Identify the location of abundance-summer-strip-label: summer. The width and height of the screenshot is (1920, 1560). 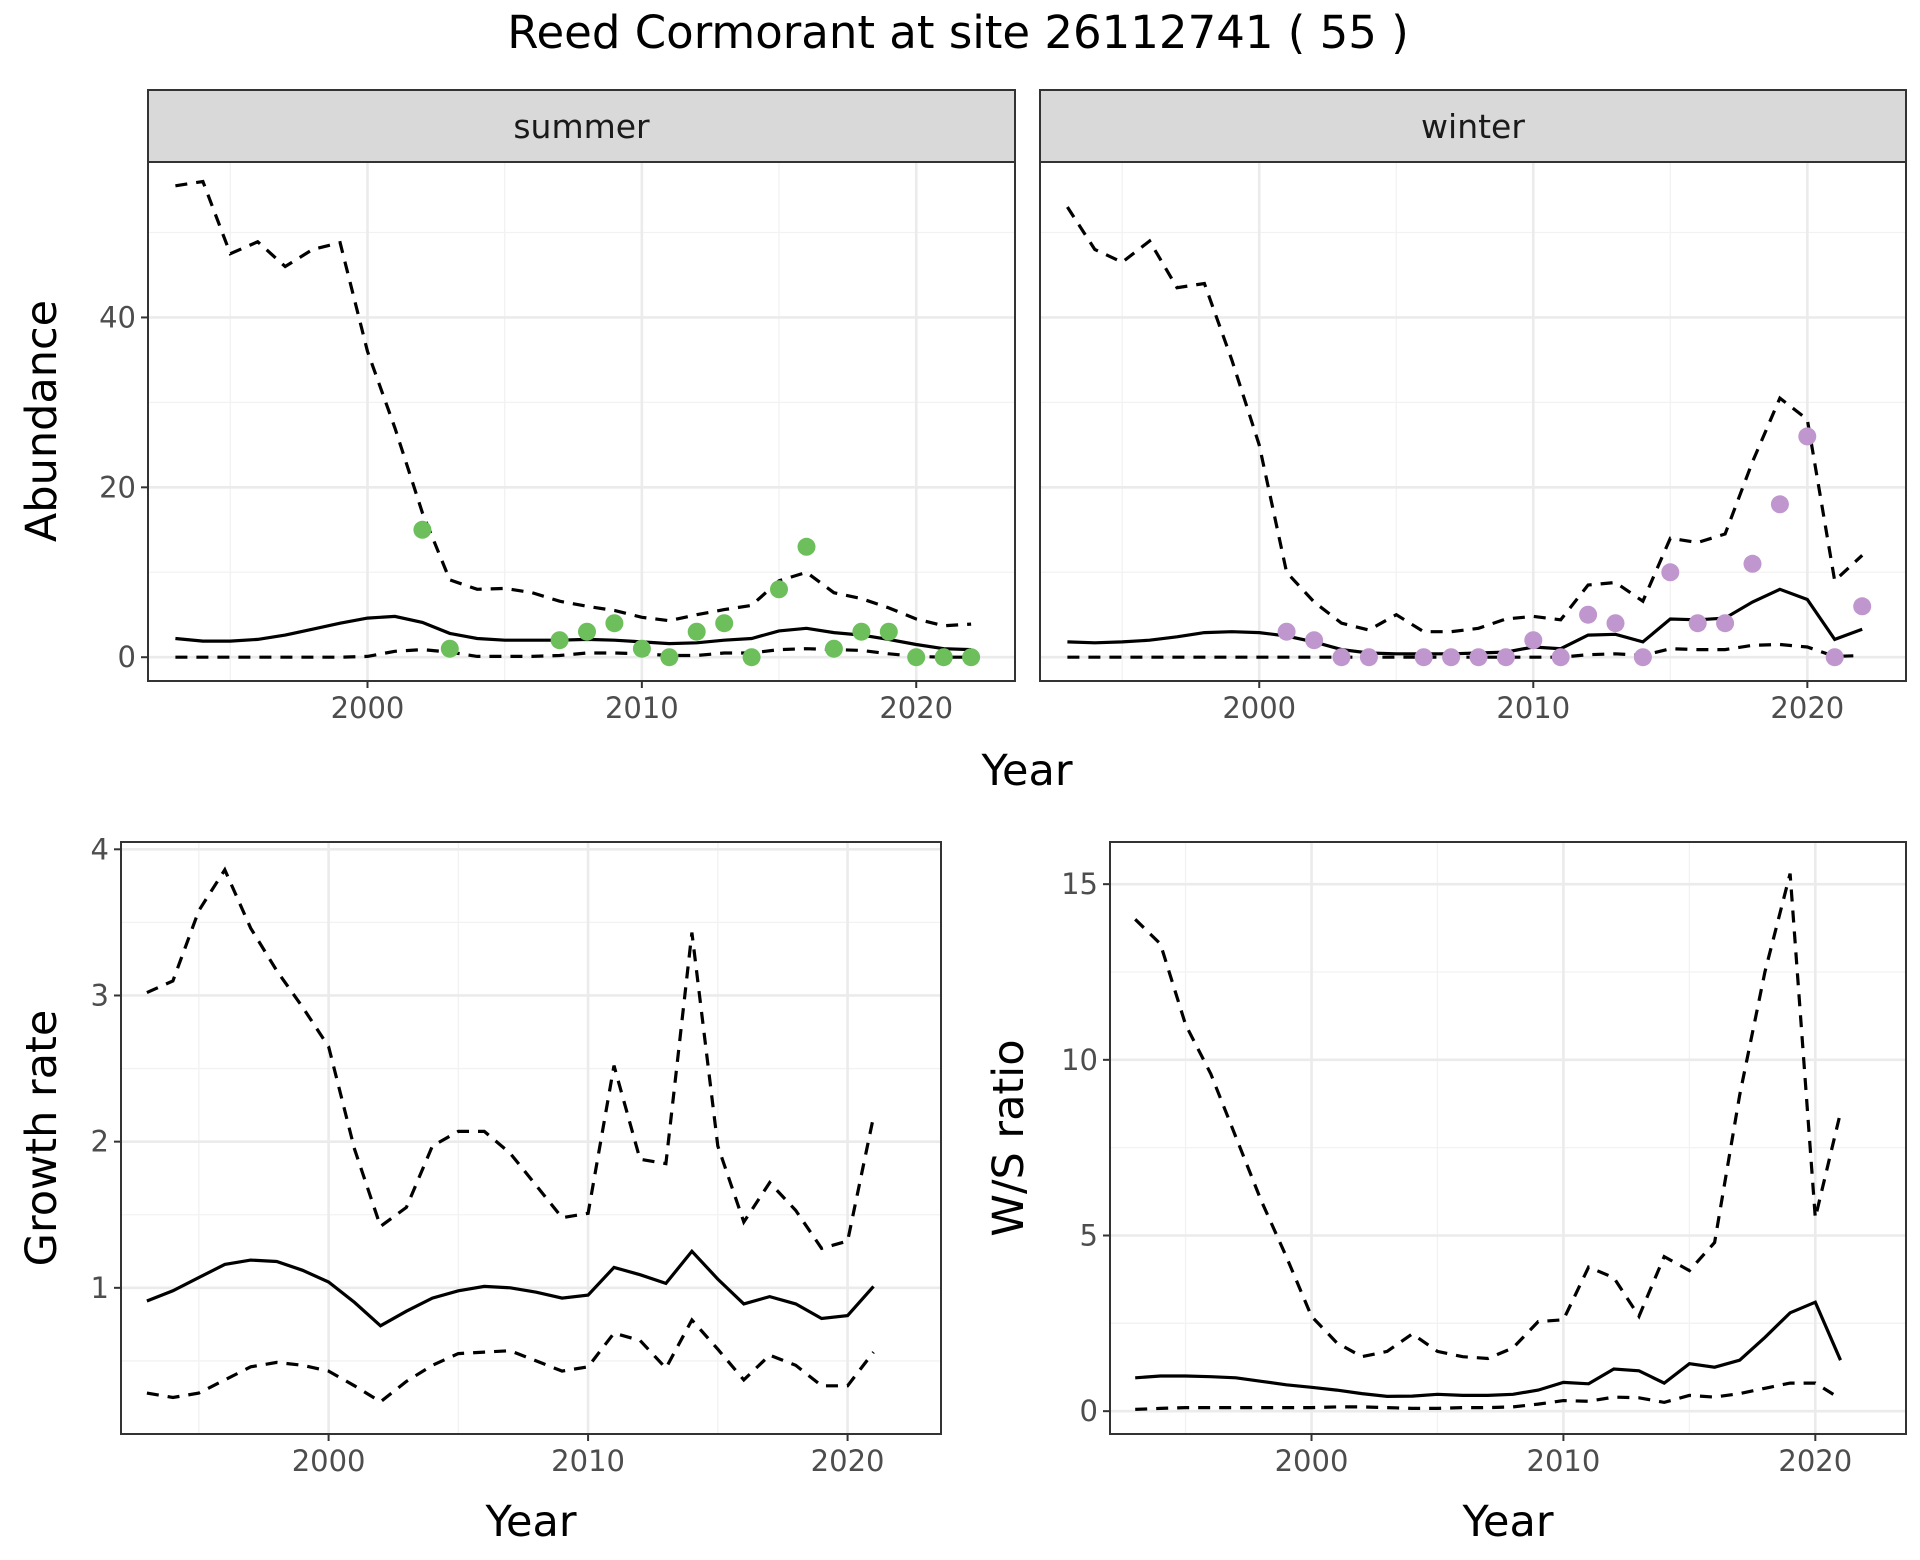
(581, 126).